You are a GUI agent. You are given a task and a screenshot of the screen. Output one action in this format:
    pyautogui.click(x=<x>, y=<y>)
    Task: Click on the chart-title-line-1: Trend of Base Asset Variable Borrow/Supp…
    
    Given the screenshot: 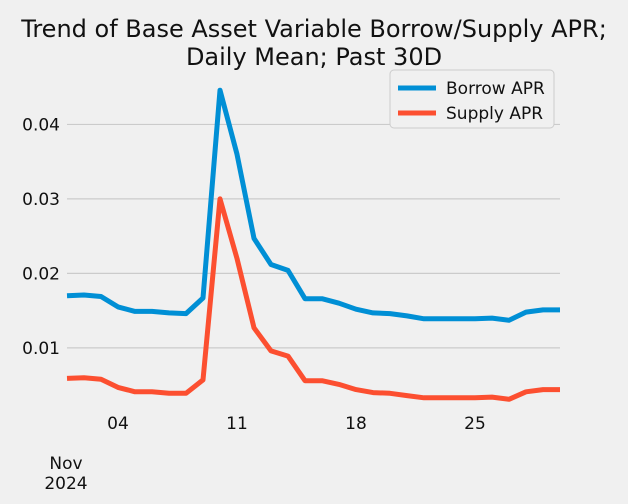 What is the action you would take?
    pyautogui.click(x=313, y=29)
    